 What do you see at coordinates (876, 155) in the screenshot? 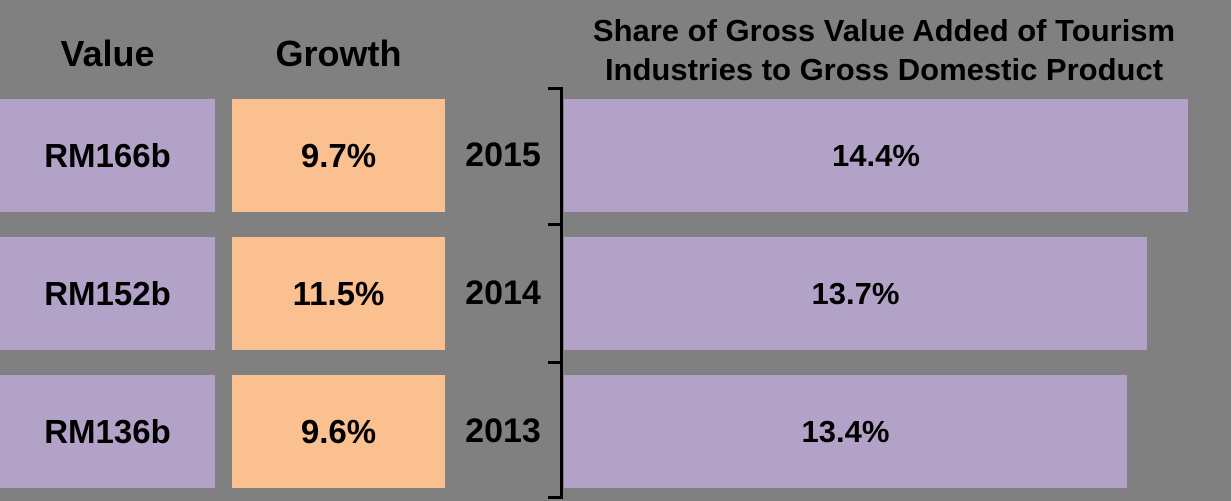
I see `share-bar: 14.4%` at bounding box center [876, 155].